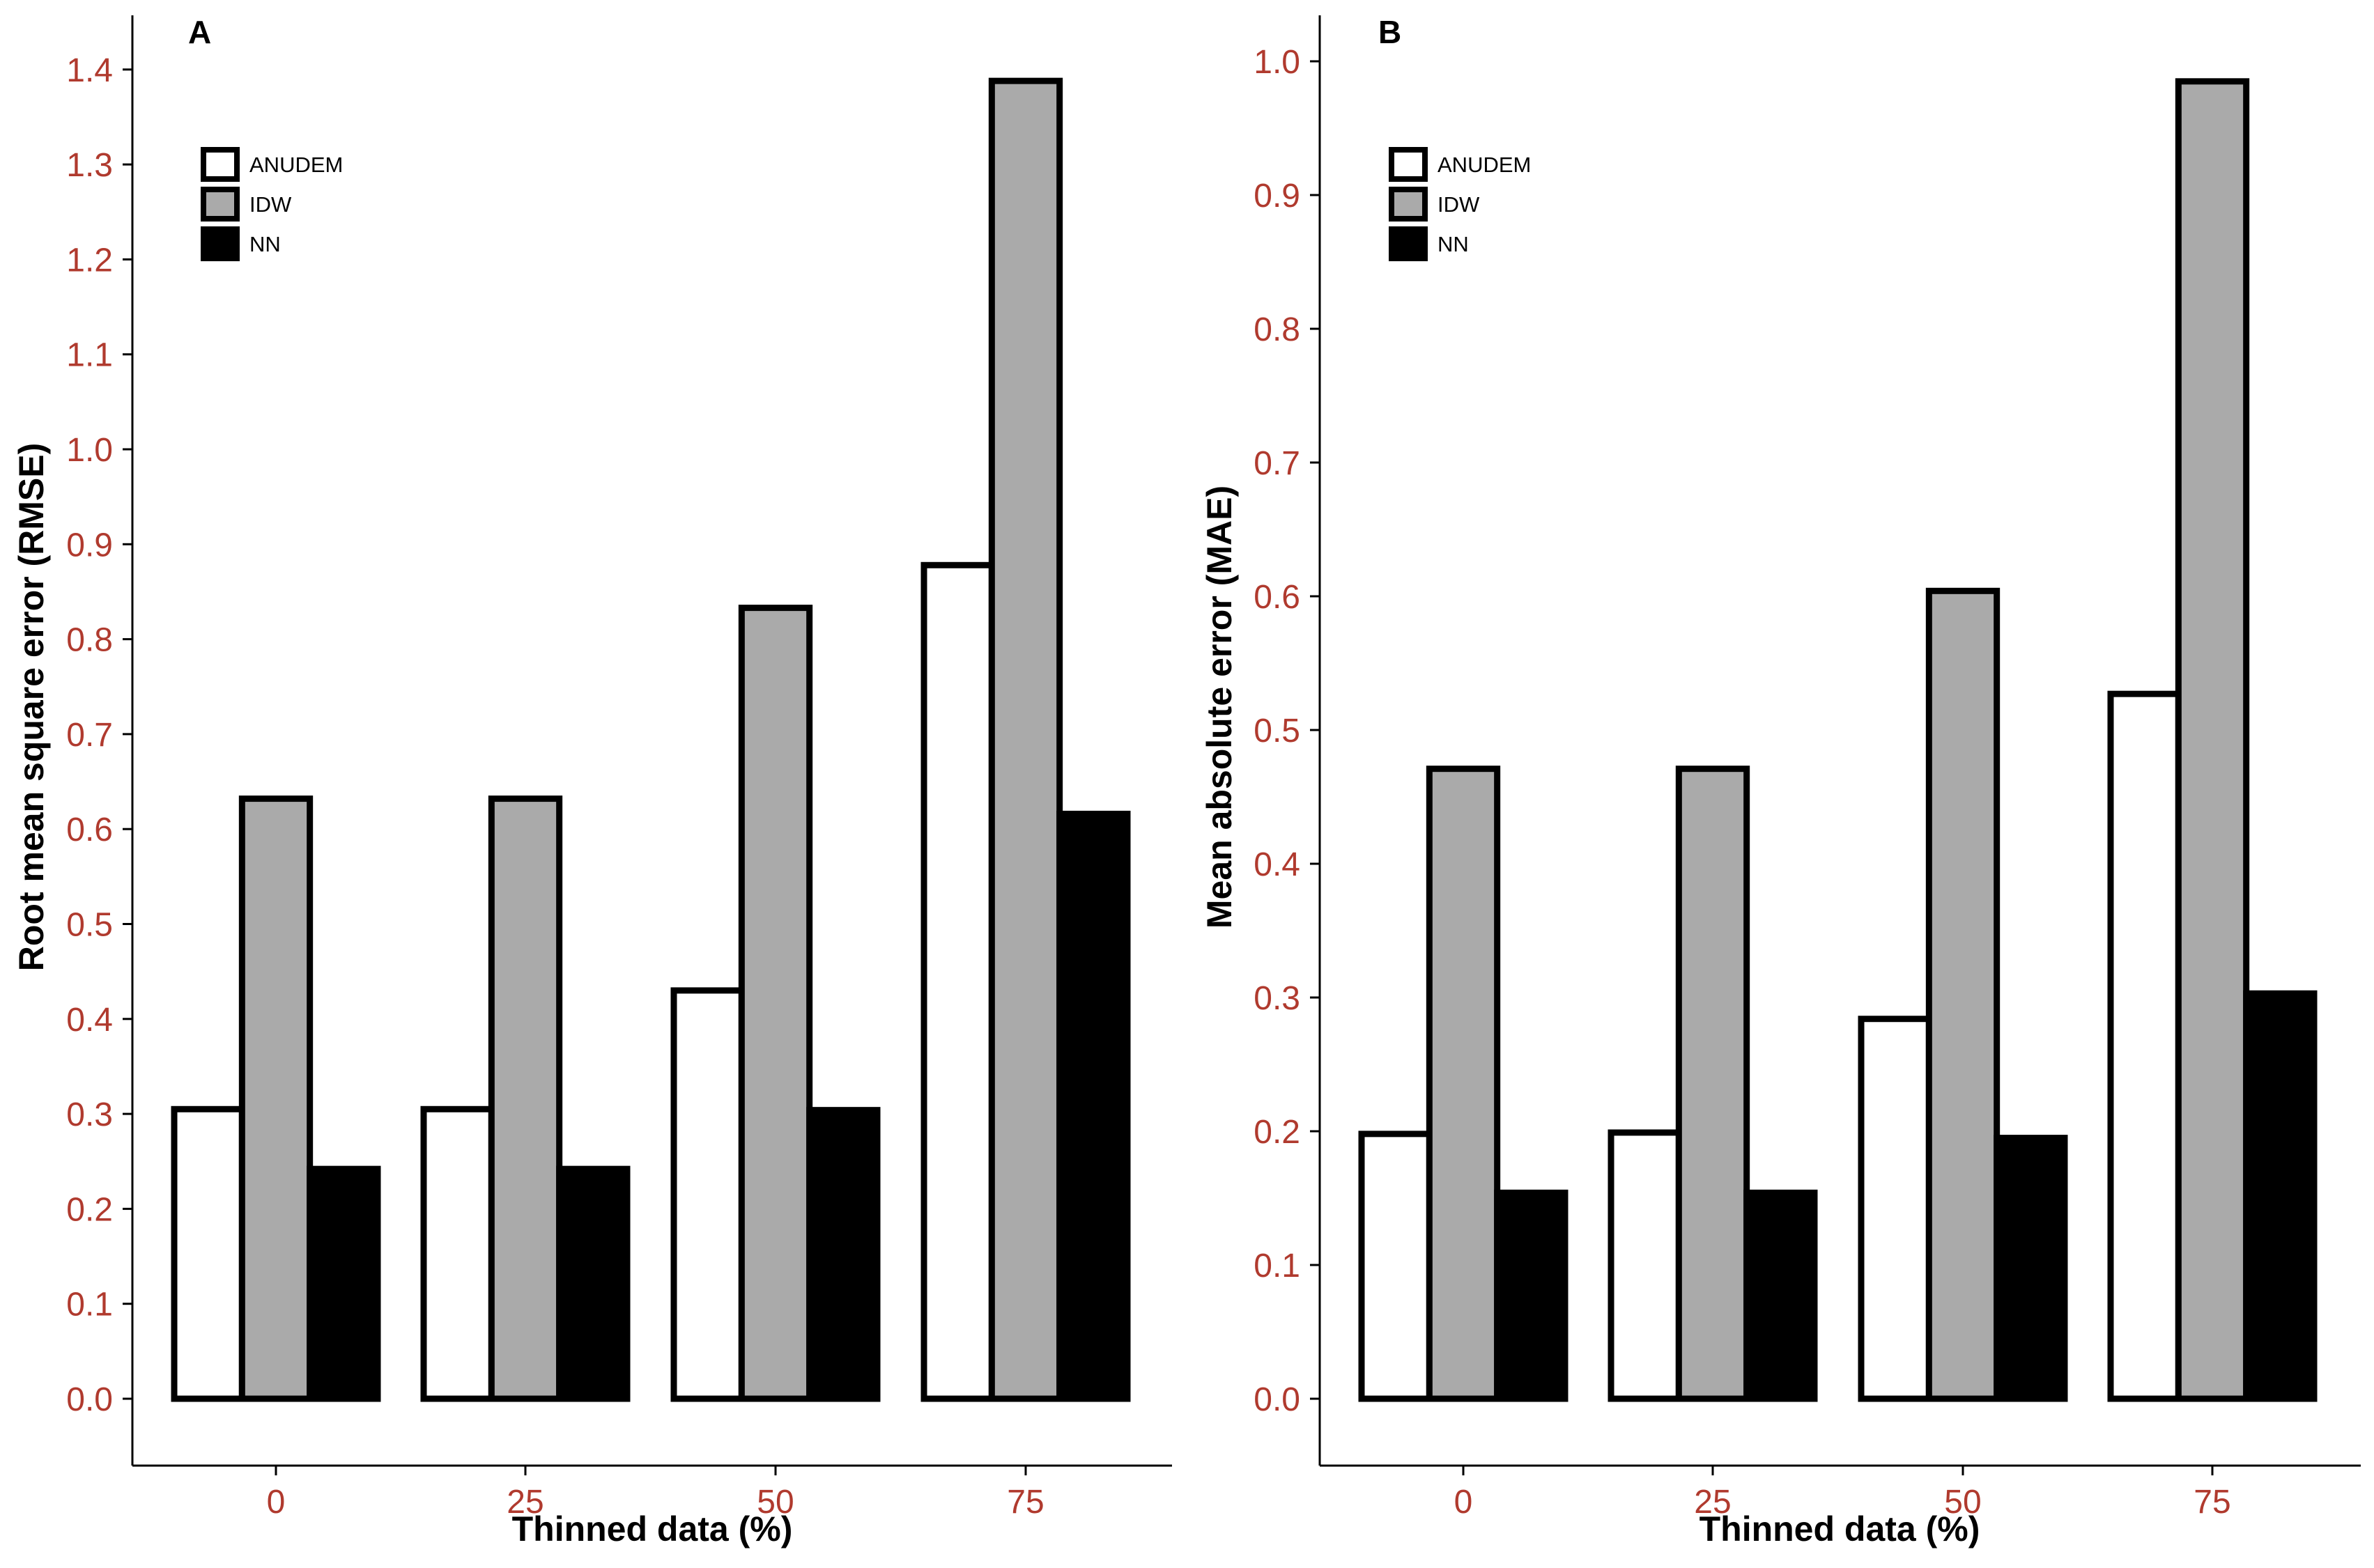 This screenshot has height=1568, width=2374. I want to click on y-tick-label: 1.1, so click(89, 355).